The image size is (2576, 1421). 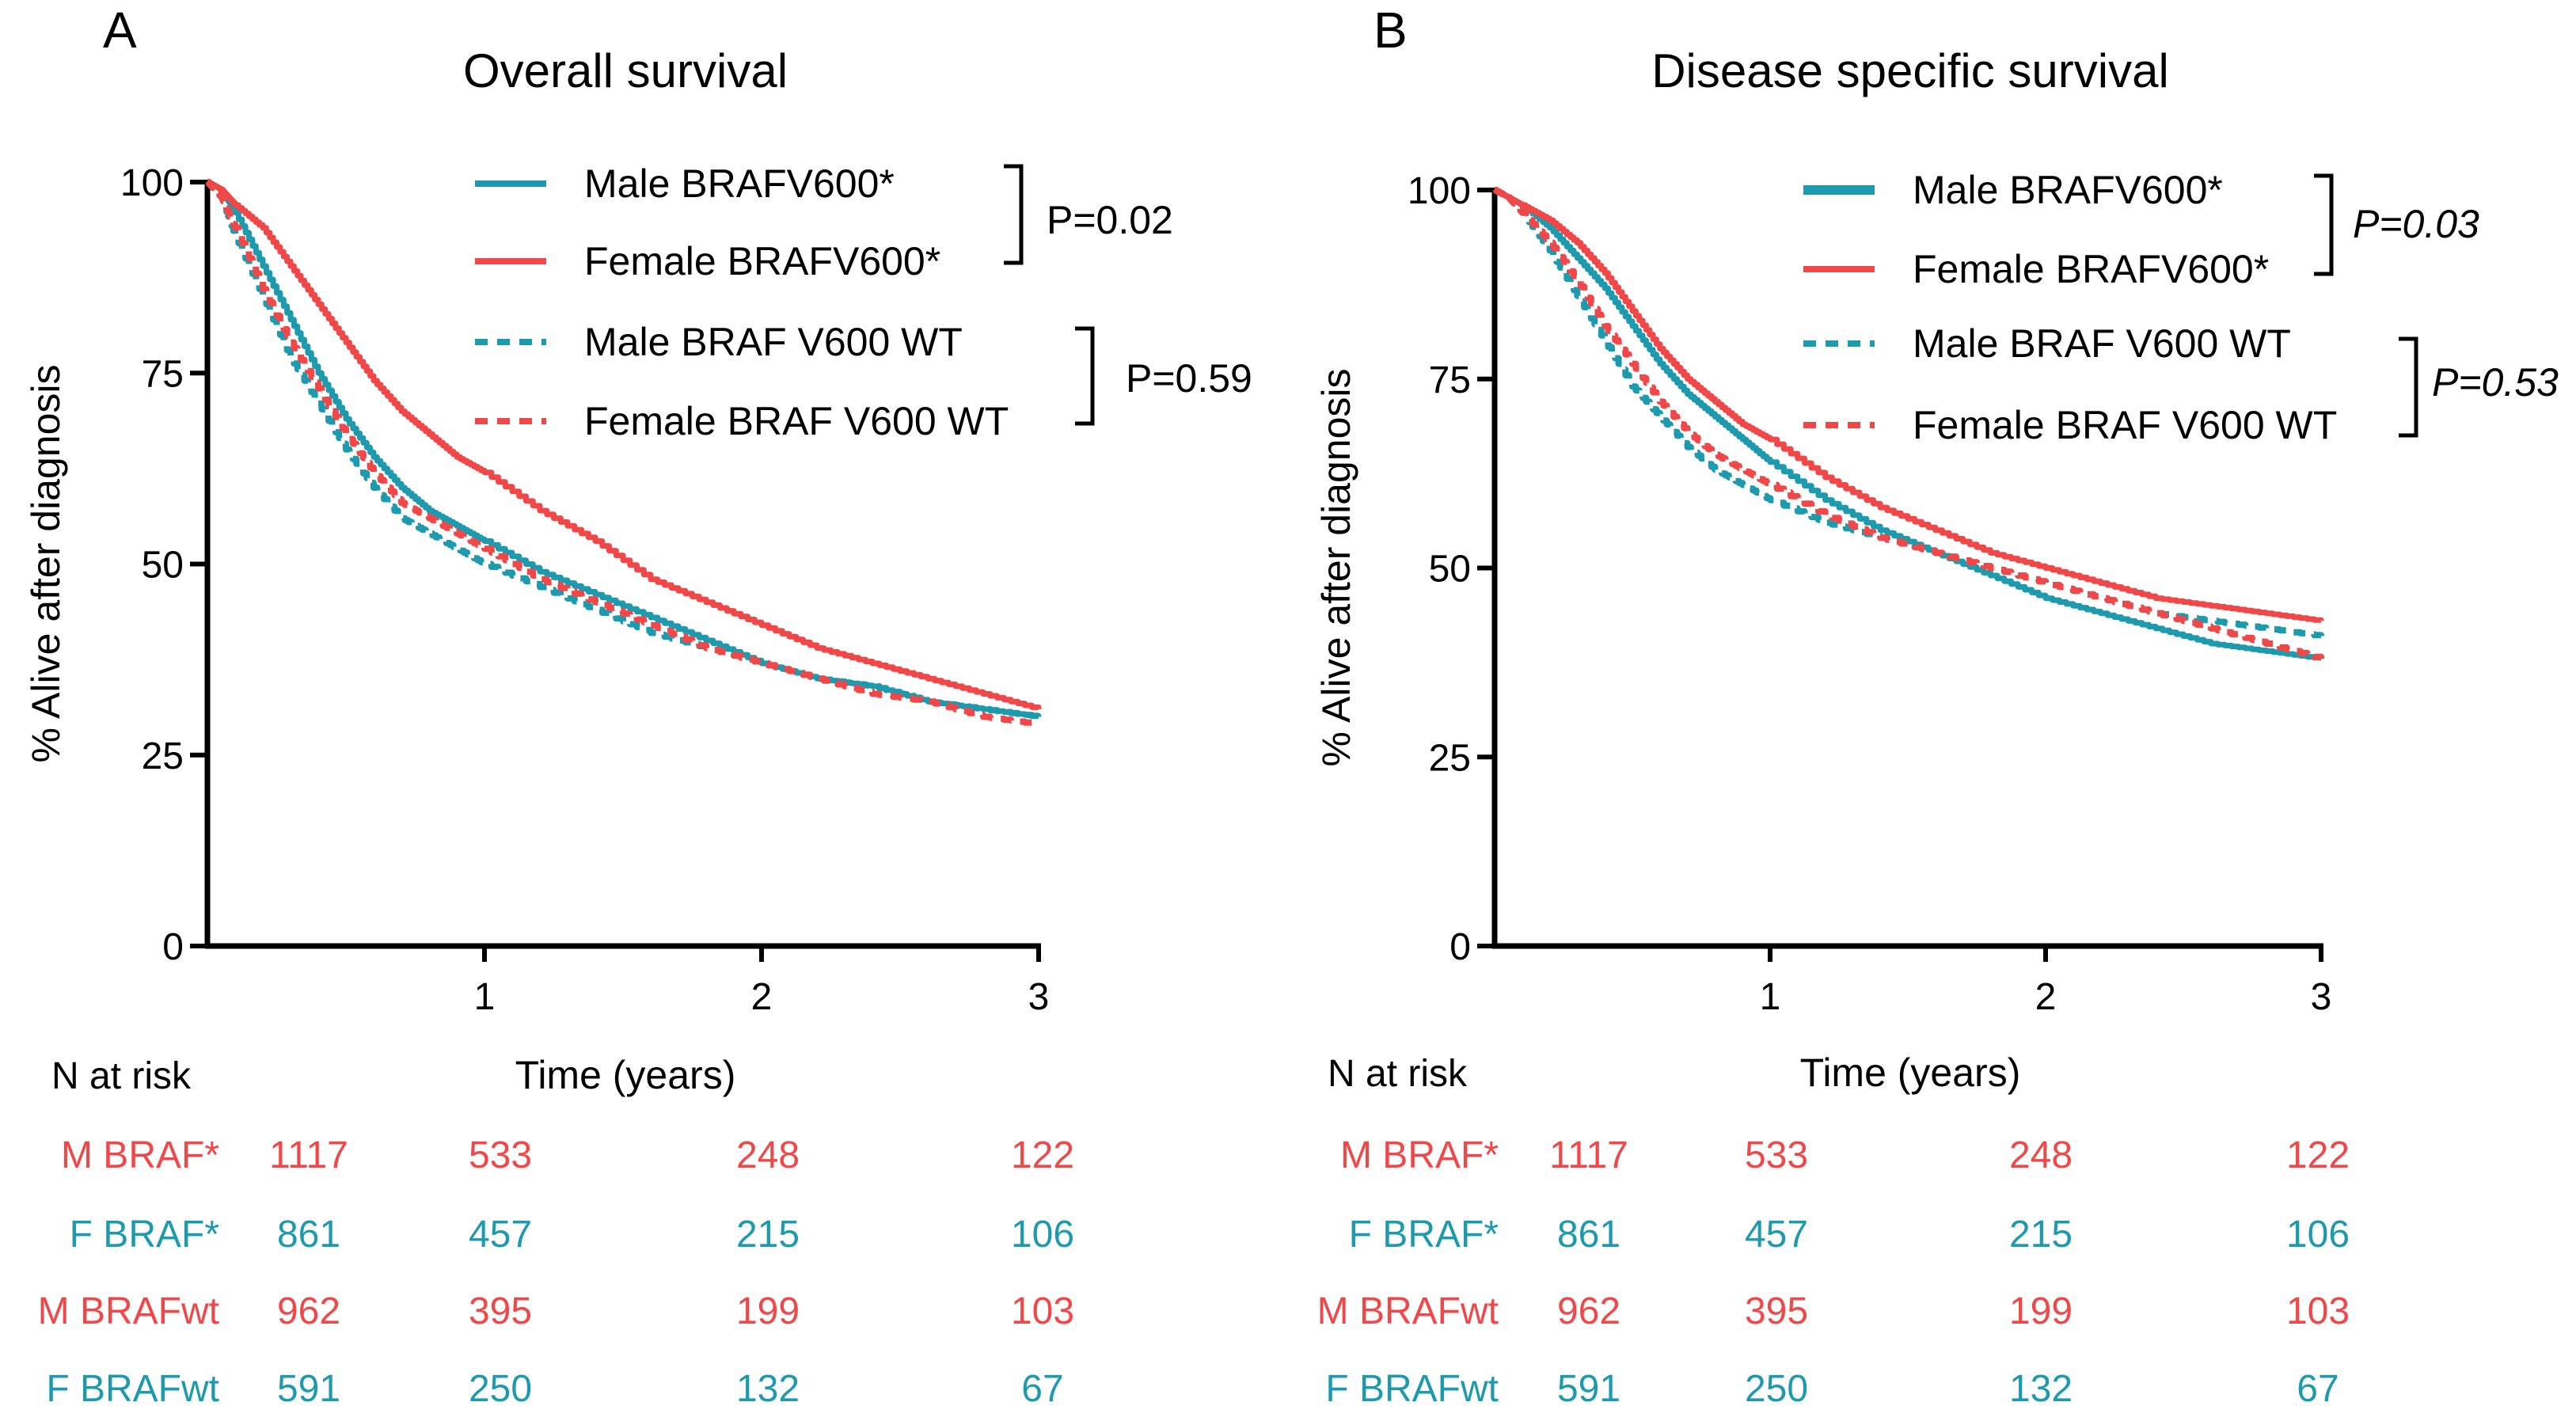 What do you see at coordinates (1110, 220) in the screenshot?
I see `p-value-1: P=0.02` at bounding box center [1110, 220].